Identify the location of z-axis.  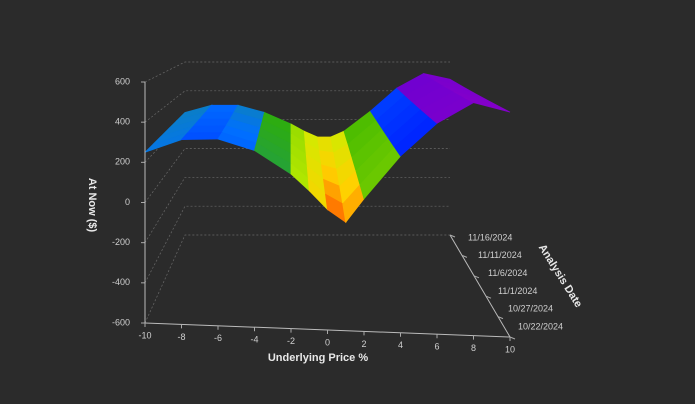
(480, 286).